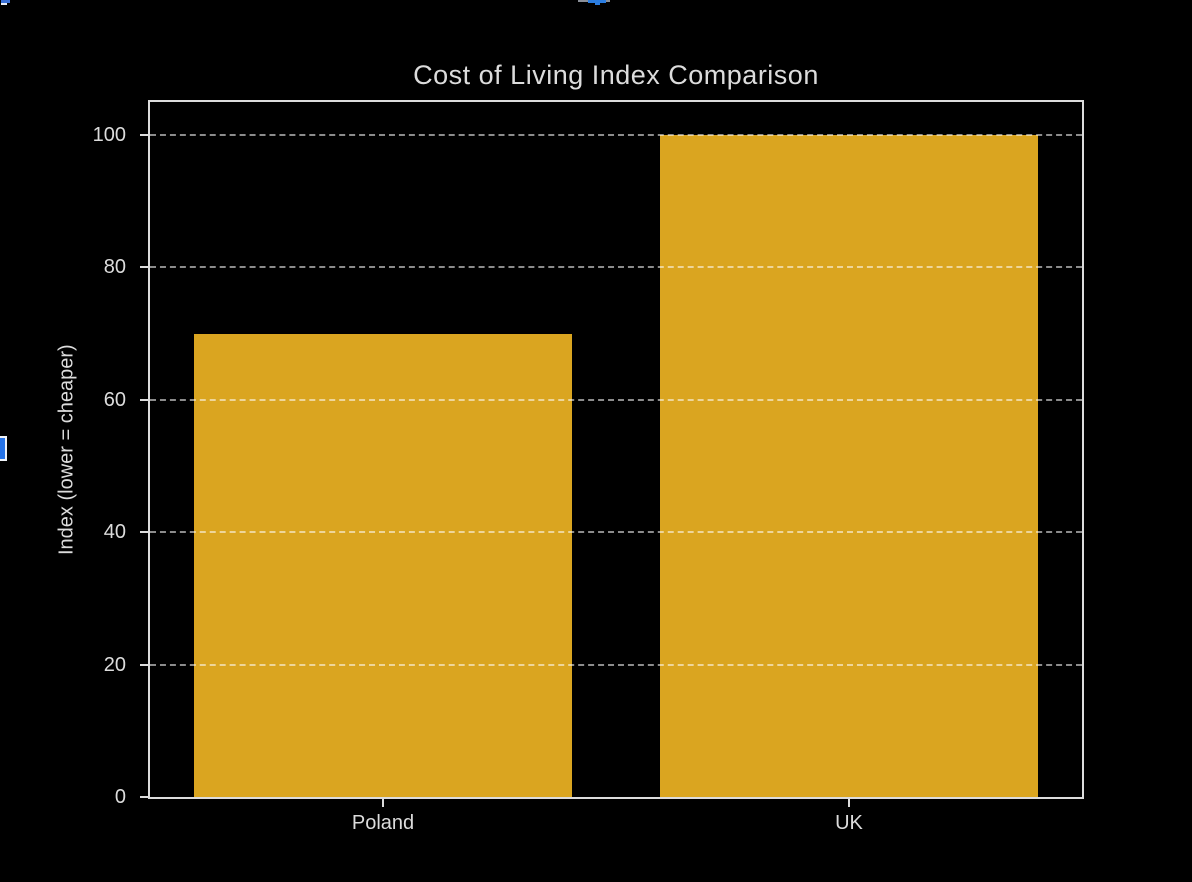 The width and height of the screenshot is (1192, 882). I want to click on window-fragment-top-left, so click(6, 2).